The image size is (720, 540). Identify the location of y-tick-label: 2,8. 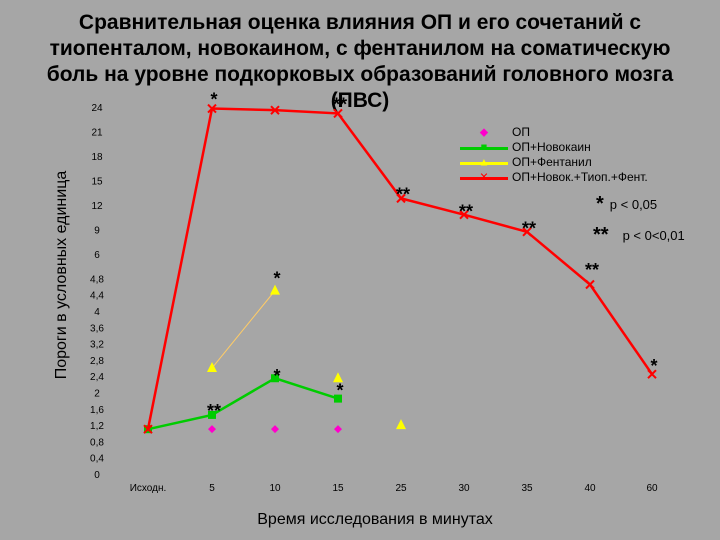
(97, 361).